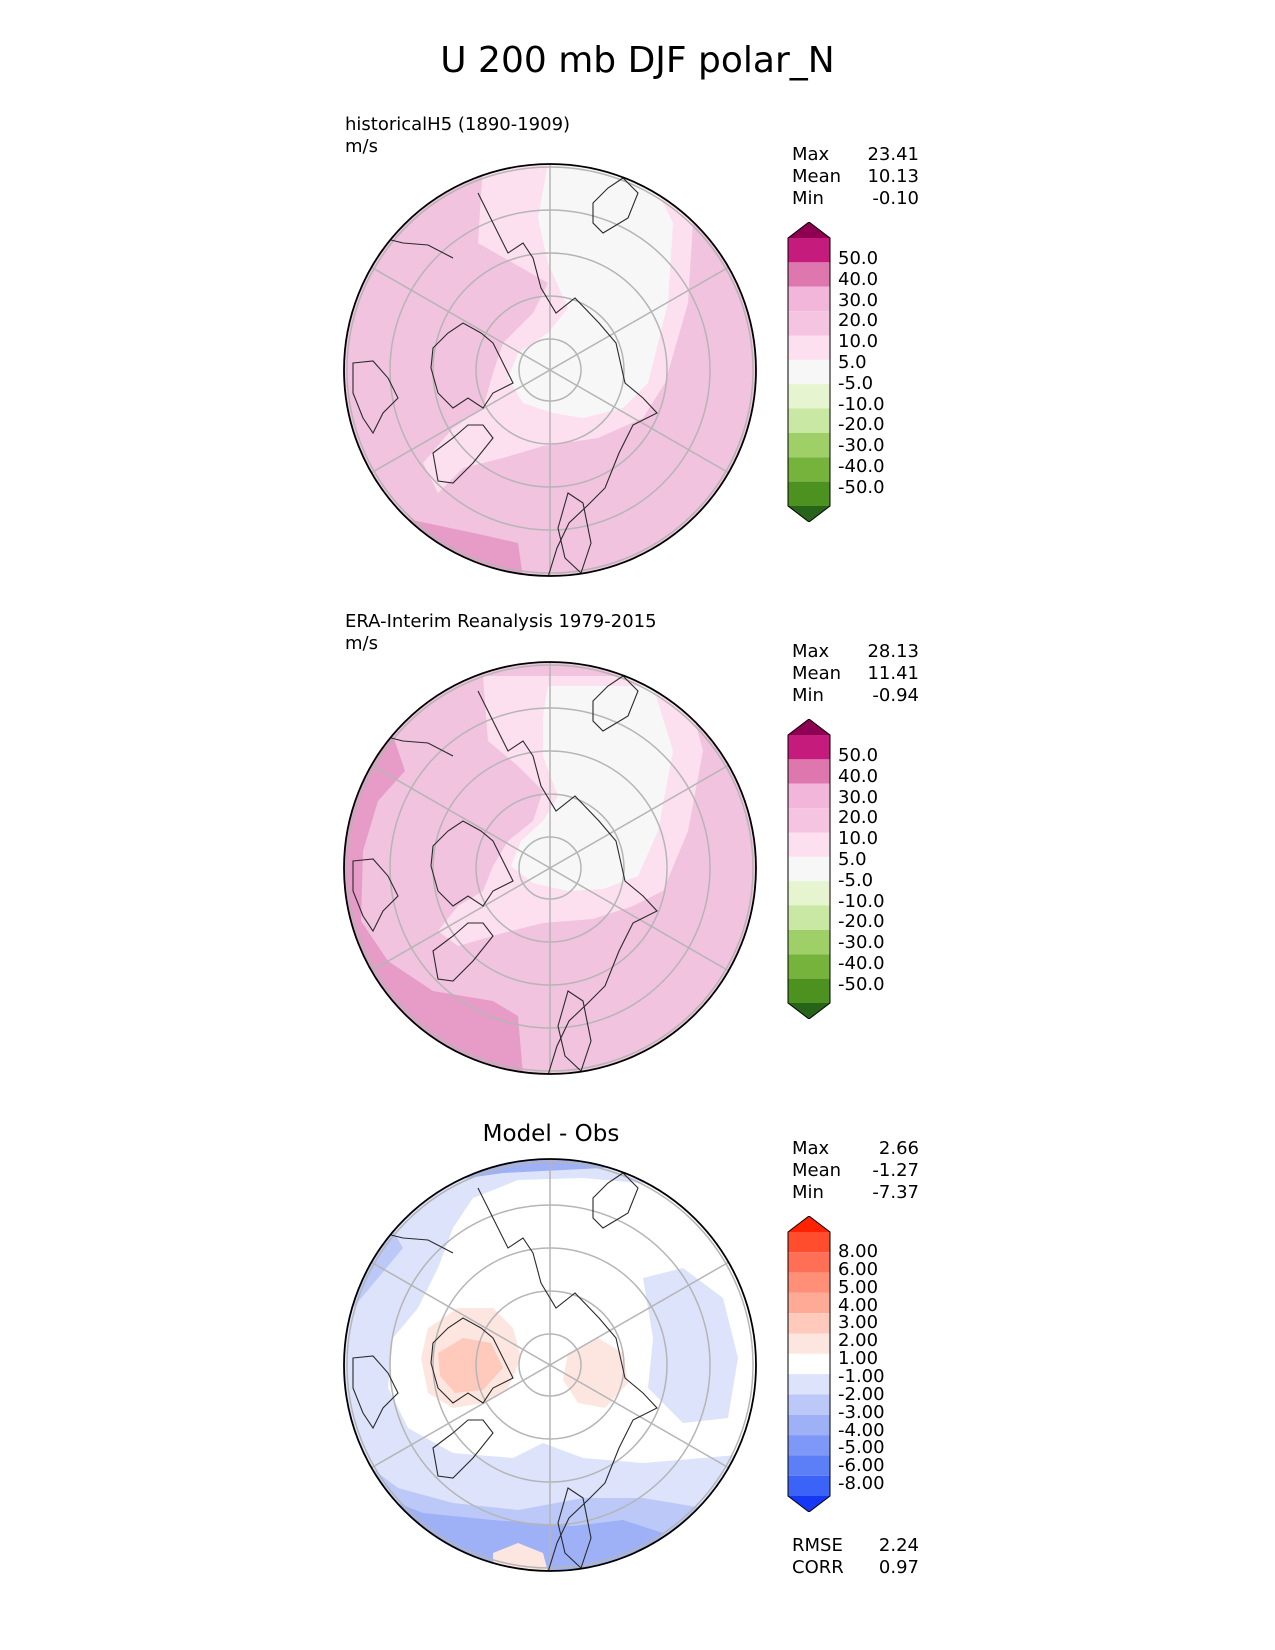 This screenshot has width=1275, height=1650. I want to click on panel-2-label: ERA-Interim Reanalysis 1979-2015 m/s, so click(501, 633).